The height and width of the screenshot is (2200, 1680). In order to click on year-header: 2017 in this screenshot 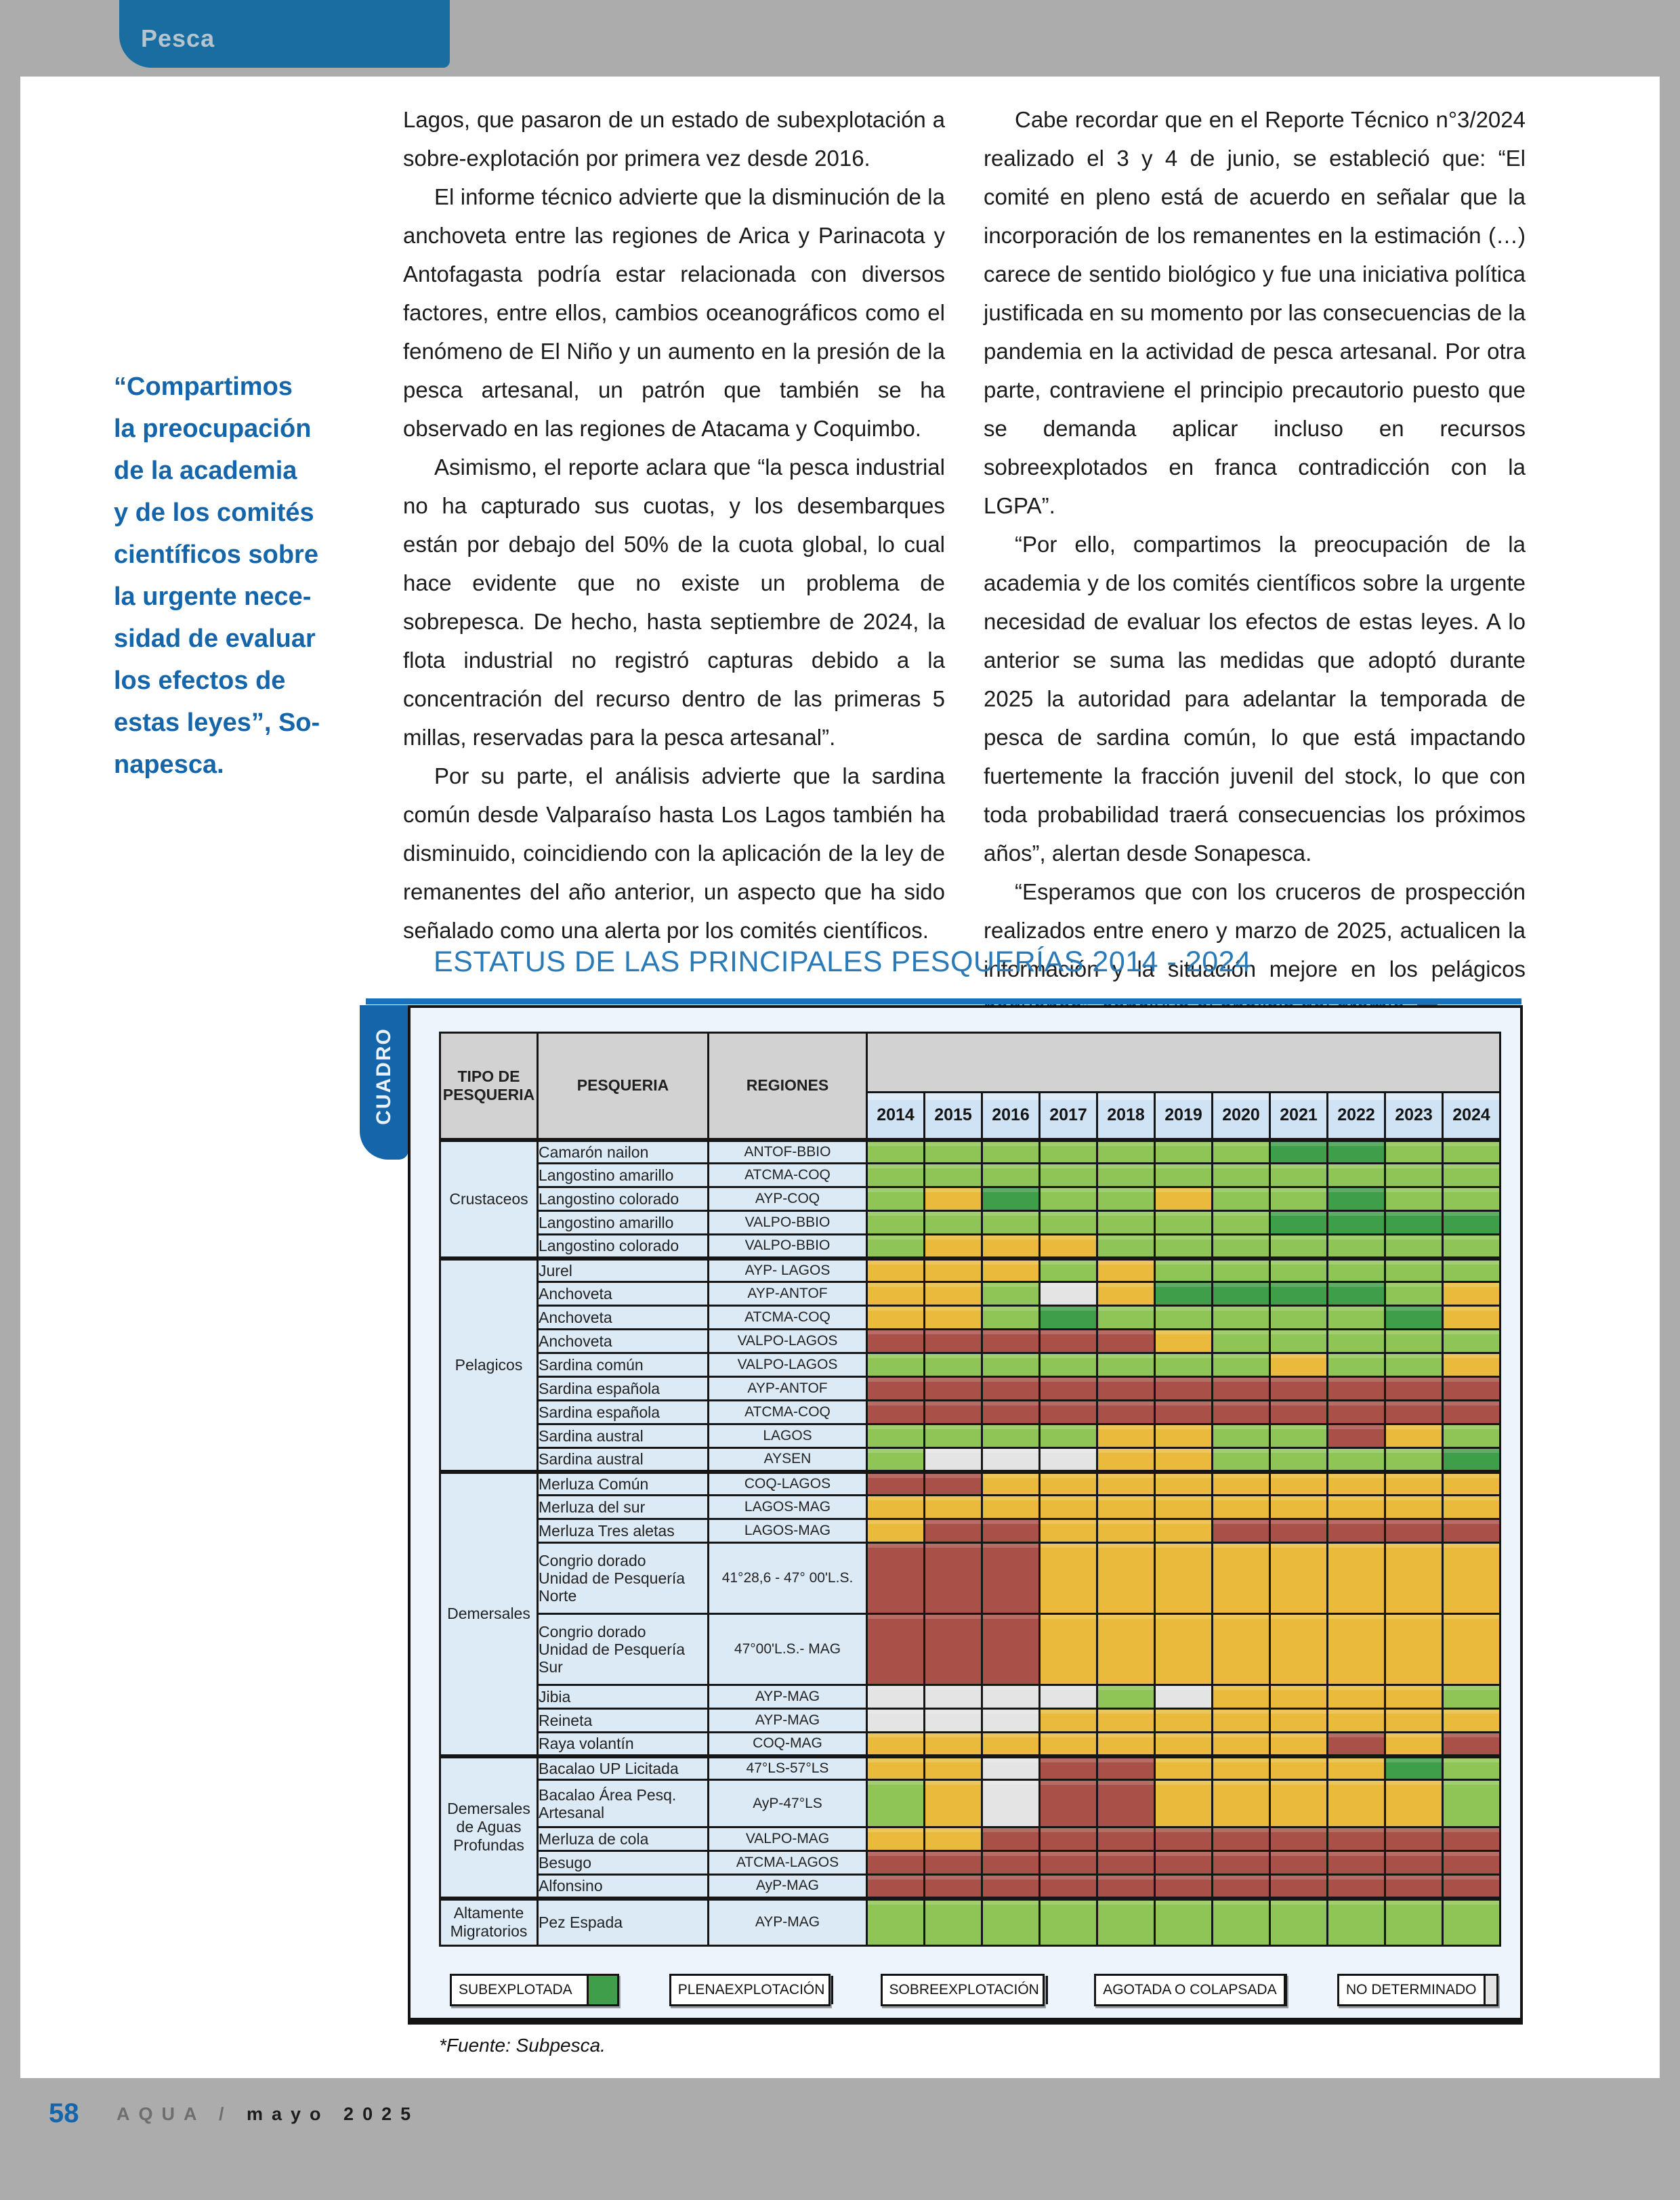, I will do `click(1068, 1116)`.